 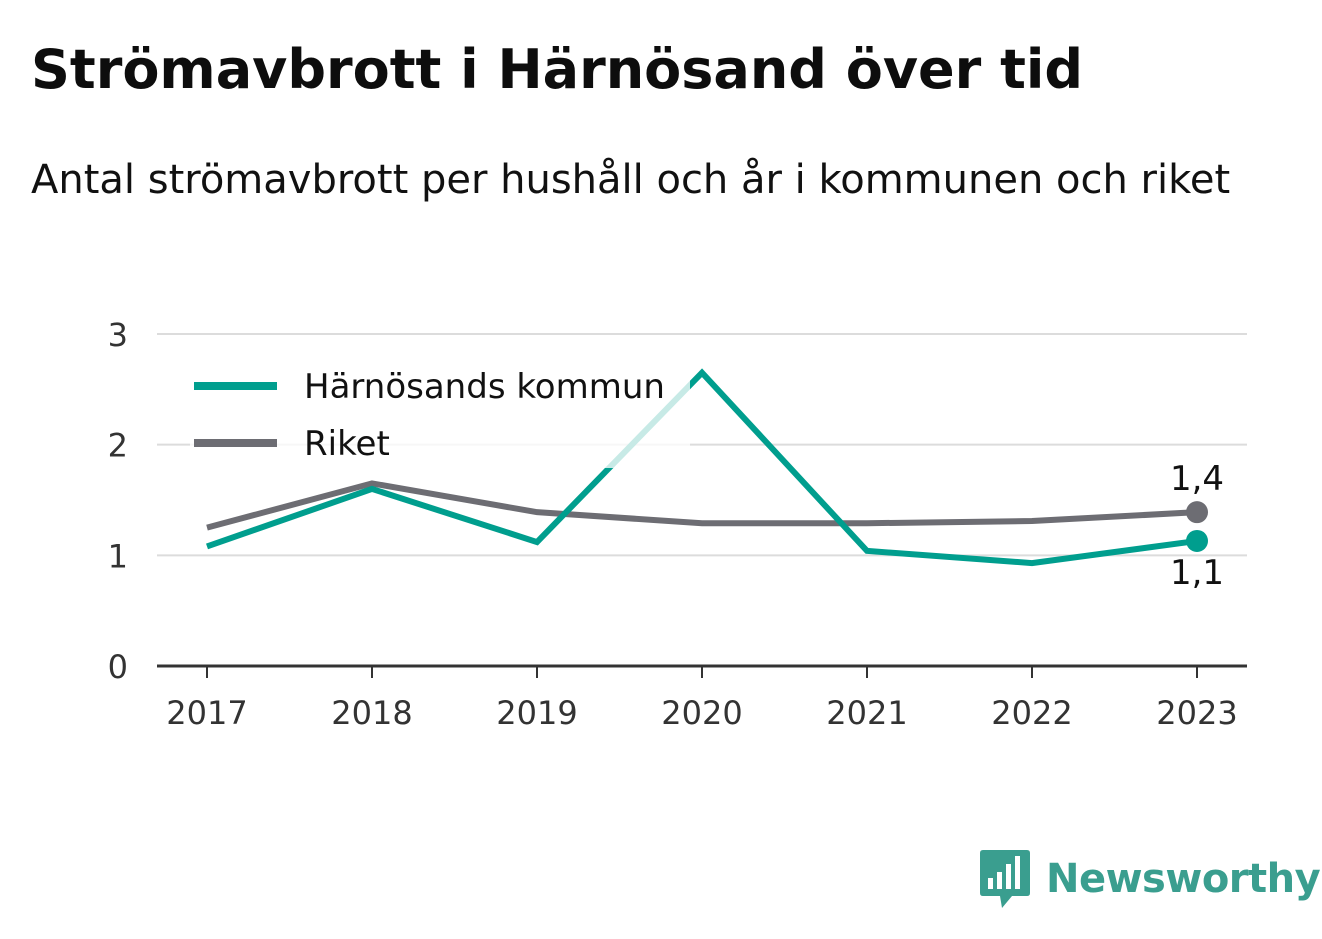 I want to click on legend-background, so click(x=440, y=413).